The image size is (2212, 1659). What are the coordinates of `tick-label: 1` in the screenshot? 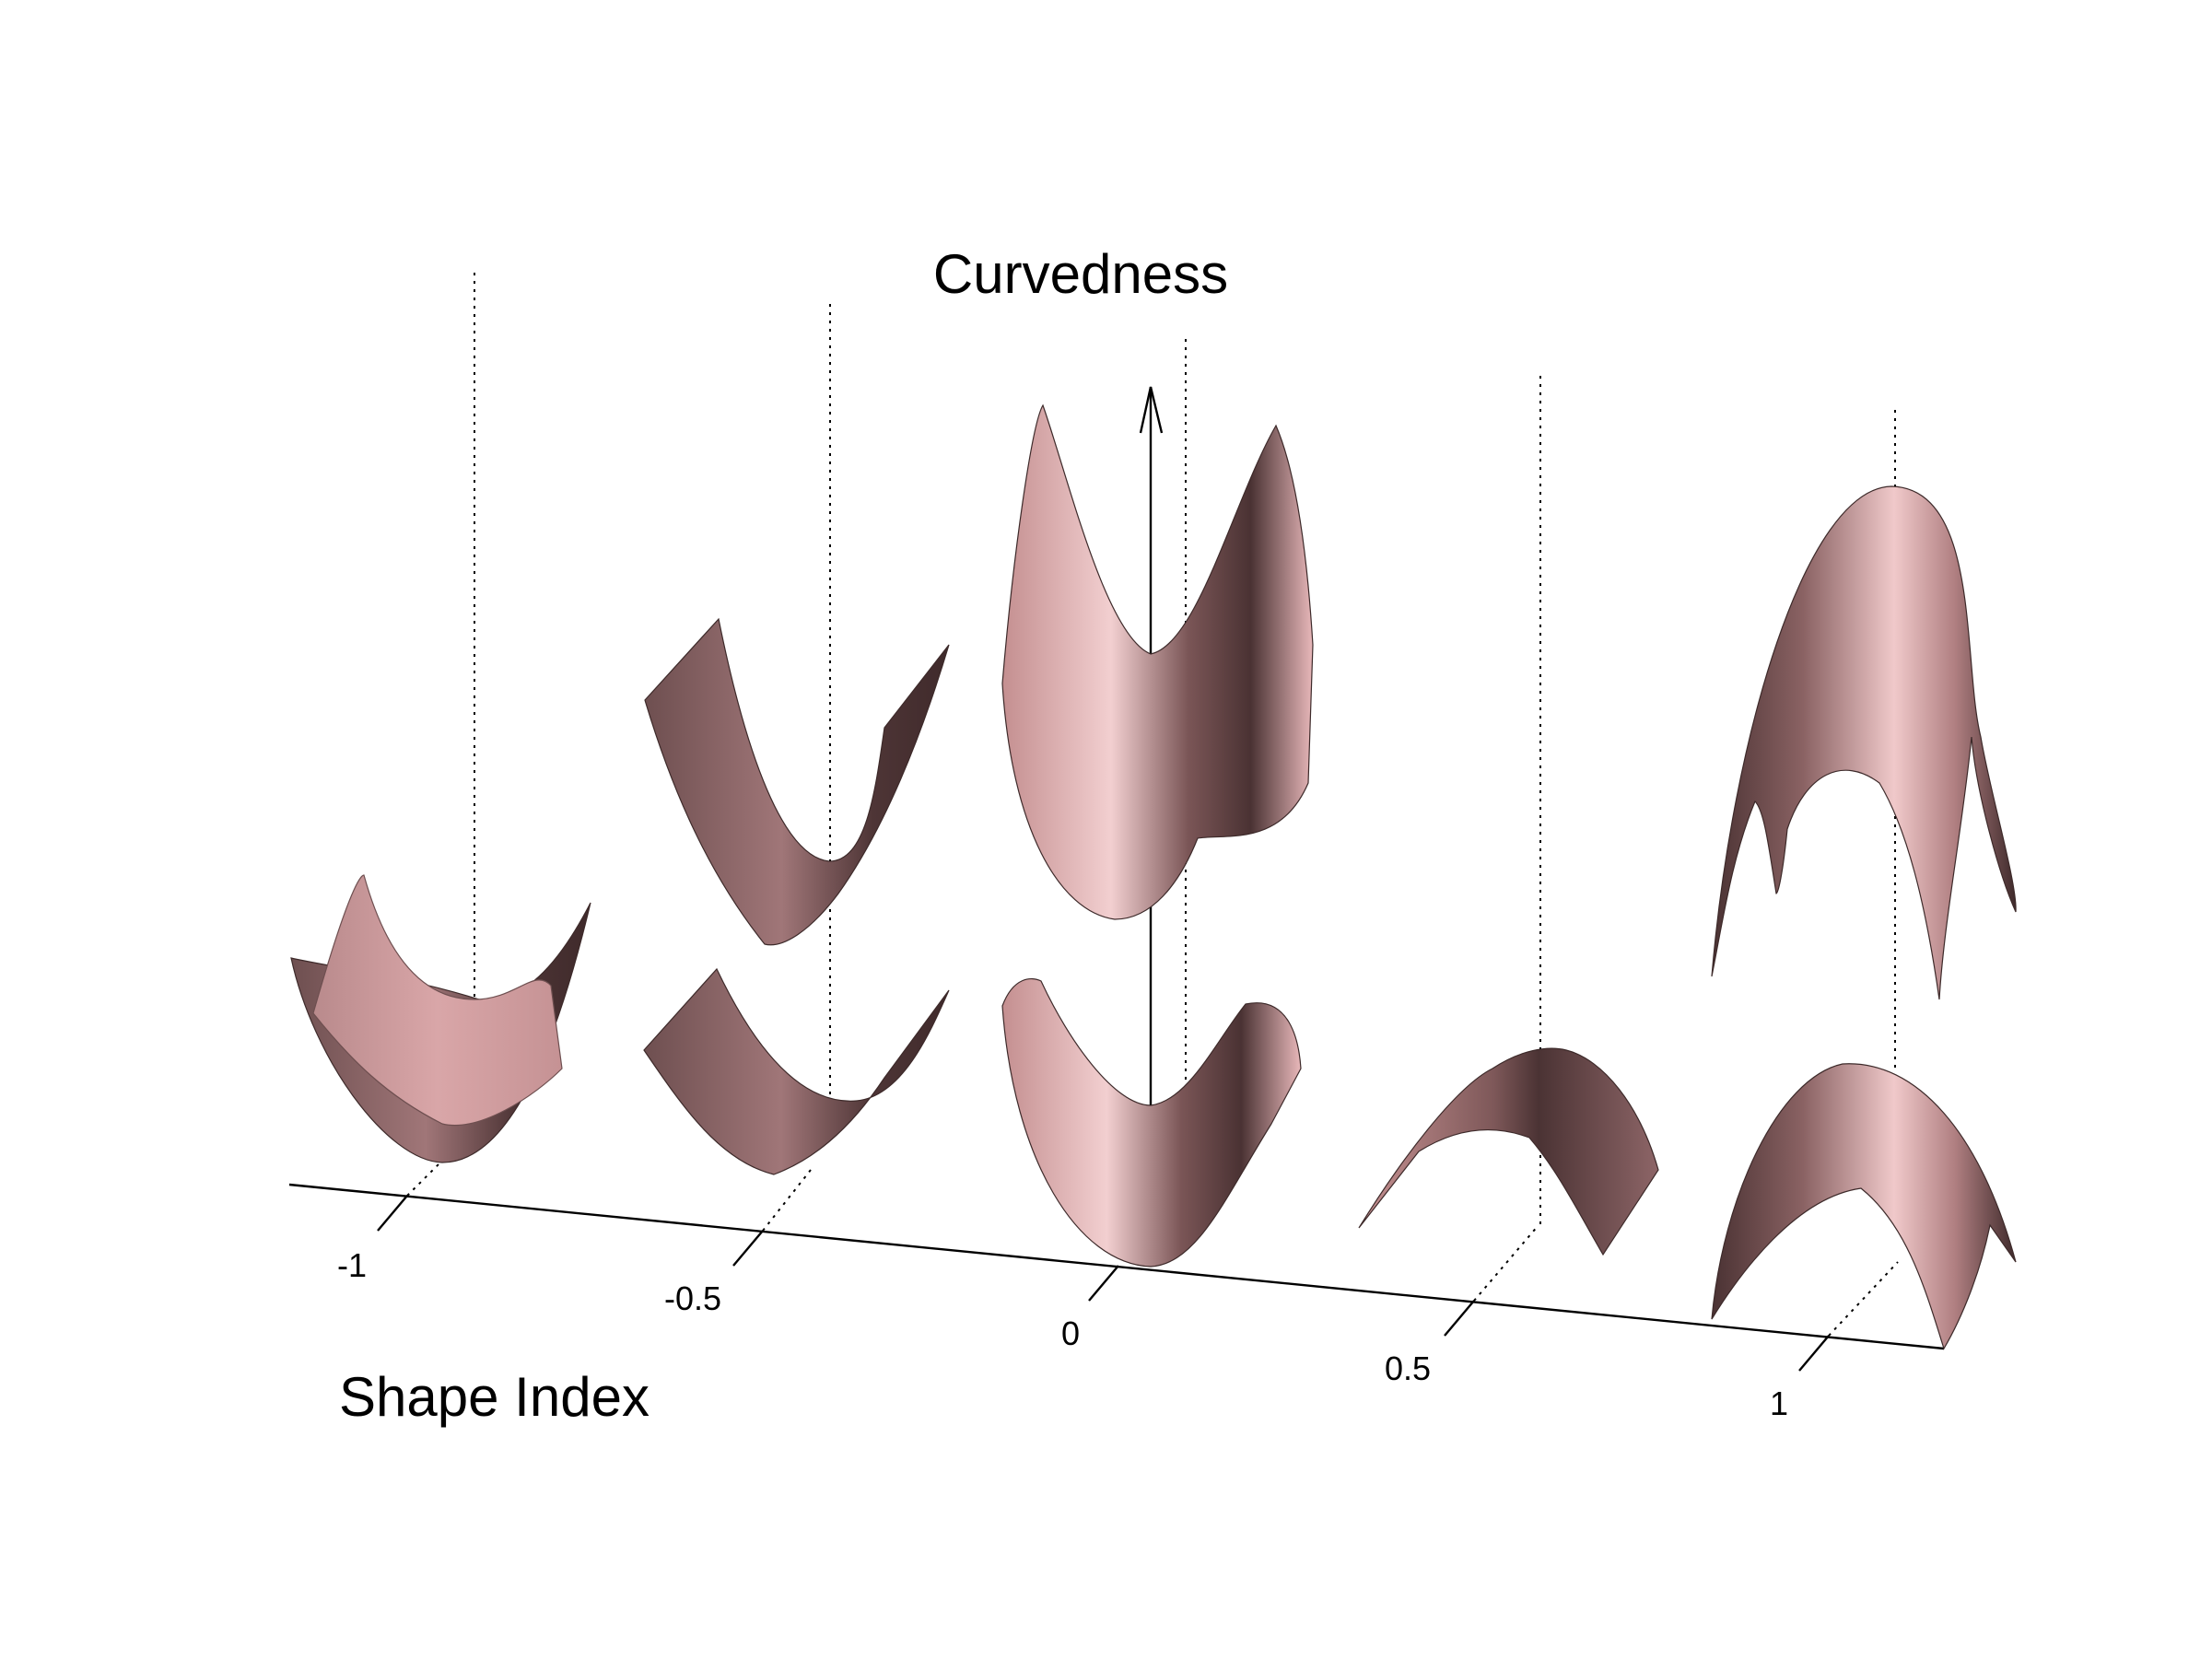 It's located at (1779, 1403).